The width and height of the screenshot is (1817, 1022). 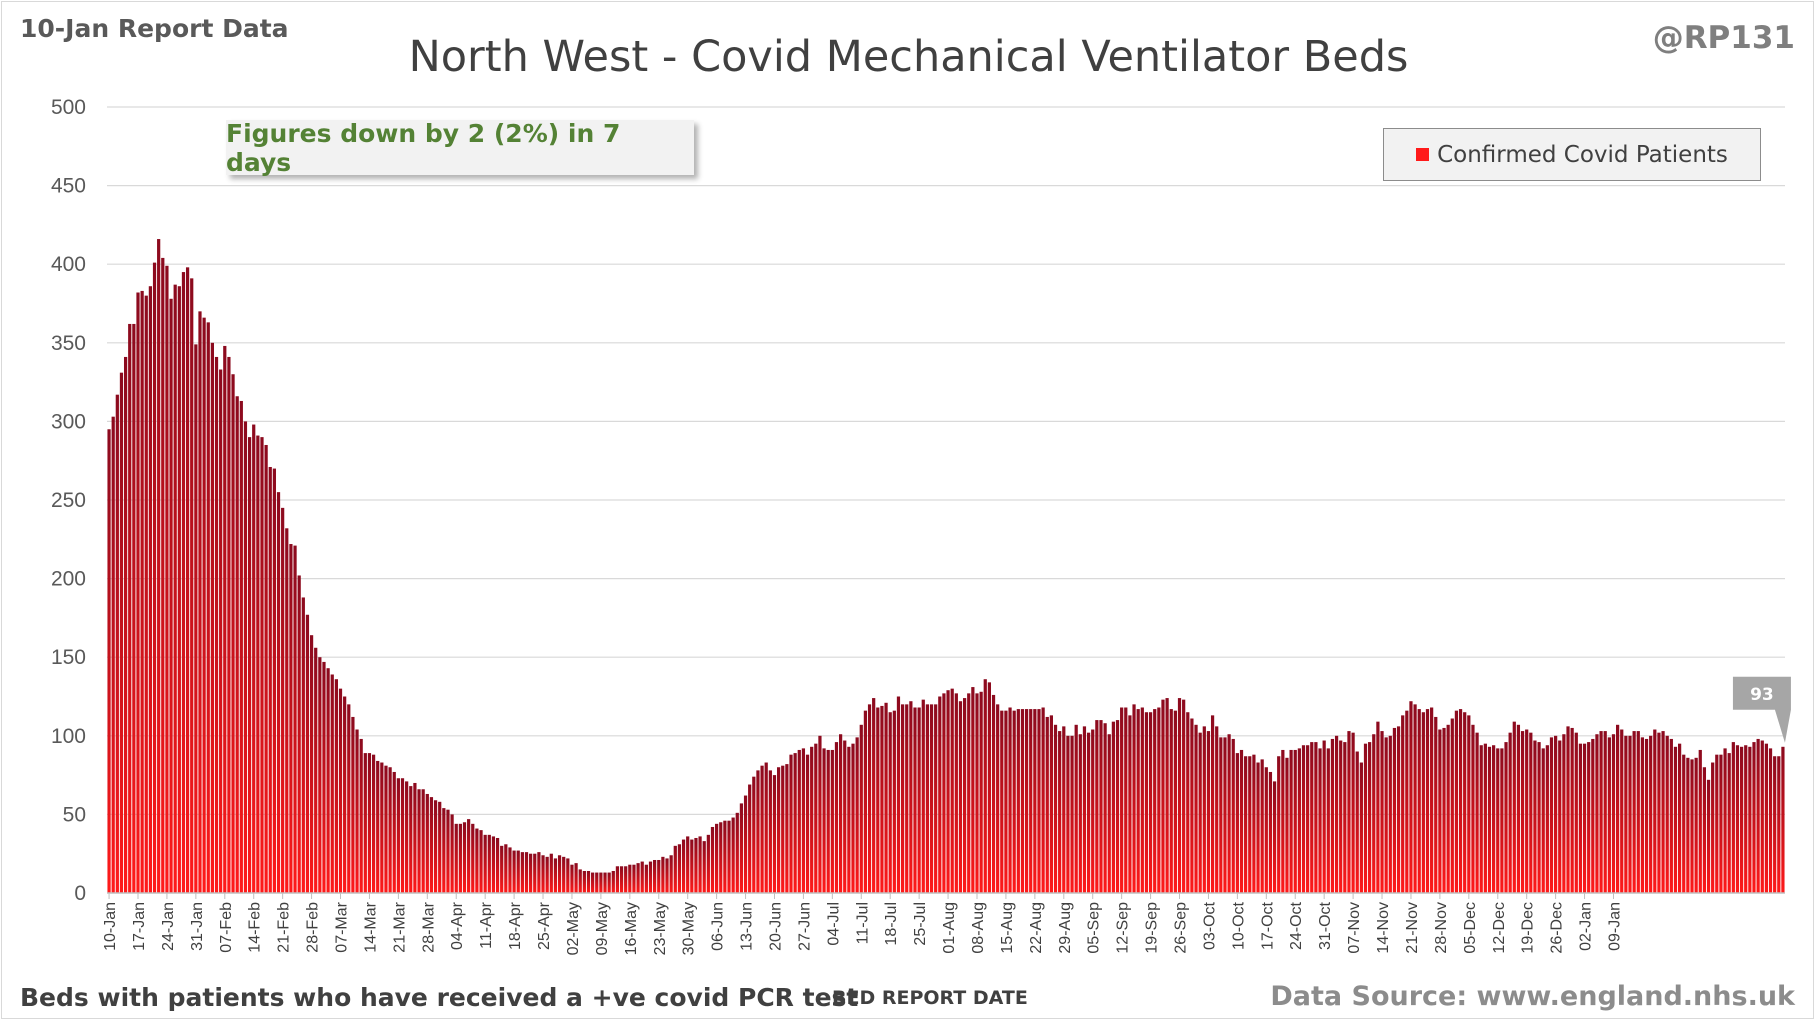 What do you see at coordinates (370, 926) in the screenshot?
I see `x-tick-label: 14-Mar` at bounding box center [370, 926].